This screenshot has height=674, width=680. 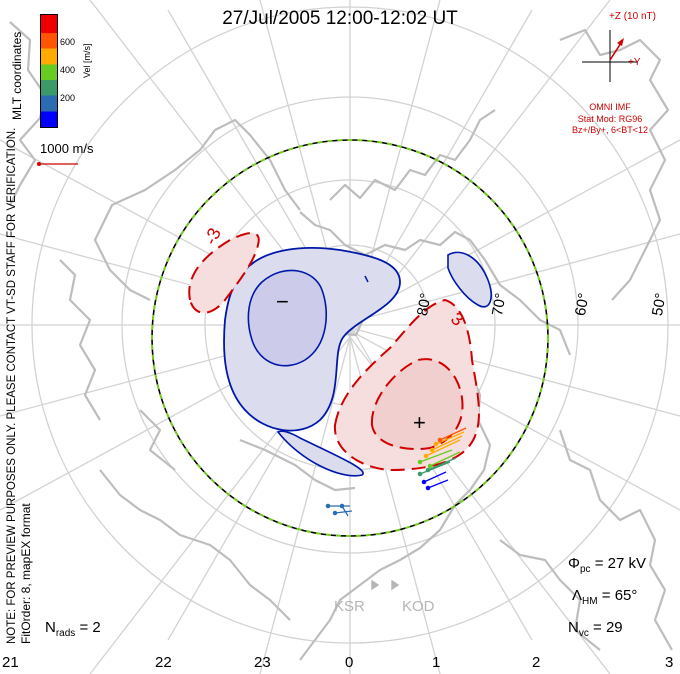 I want to click on radar-label-kod: KOD, so click(x=418, y=606).